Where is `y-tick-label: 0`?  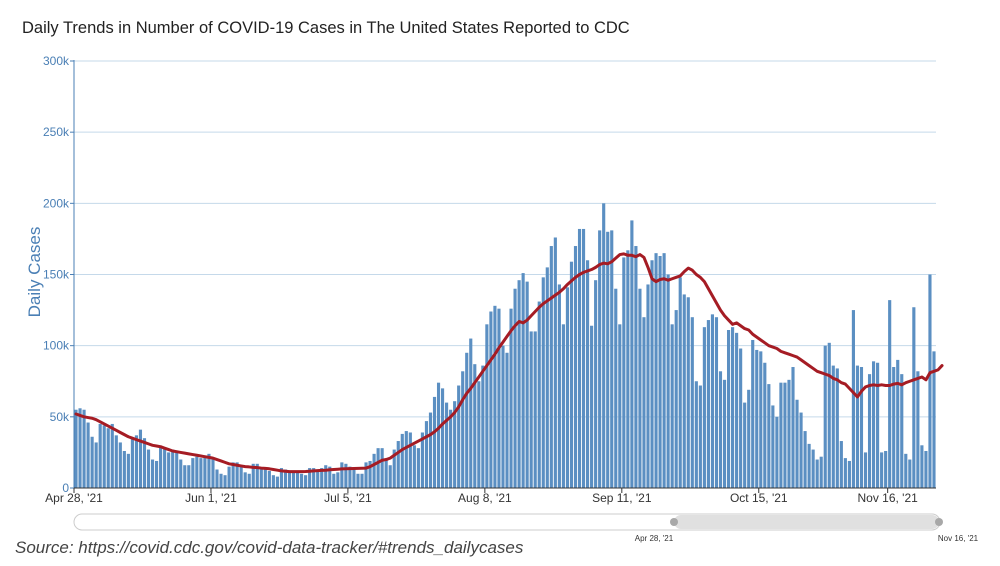
y-tick-label: 0 is located at coordinates (65, 488).